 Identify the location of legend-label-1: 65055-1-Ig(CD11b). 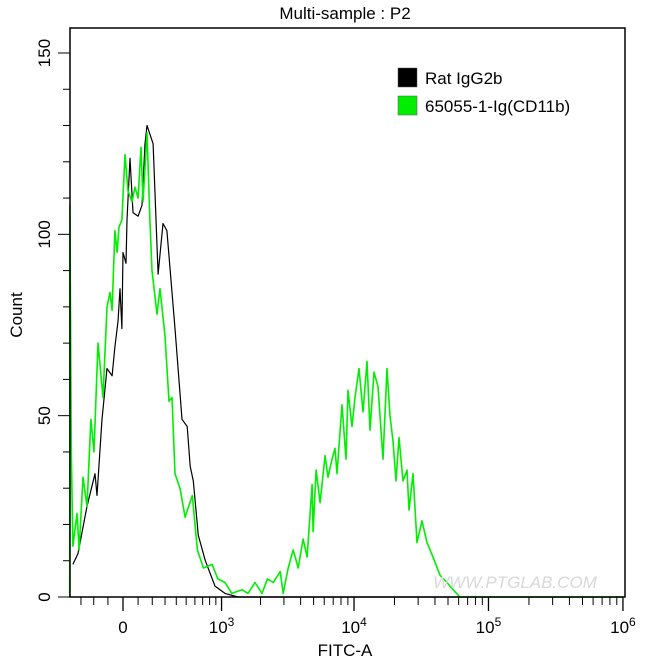
(497, 106).